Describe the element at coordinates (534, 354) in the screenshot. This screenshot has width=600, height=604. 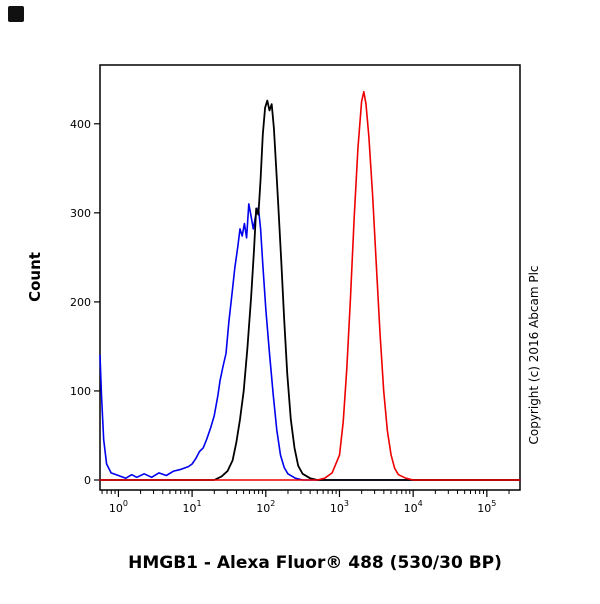
I see `copyright-text: Copyright (c) 2016 Abcam Plc` at that location.